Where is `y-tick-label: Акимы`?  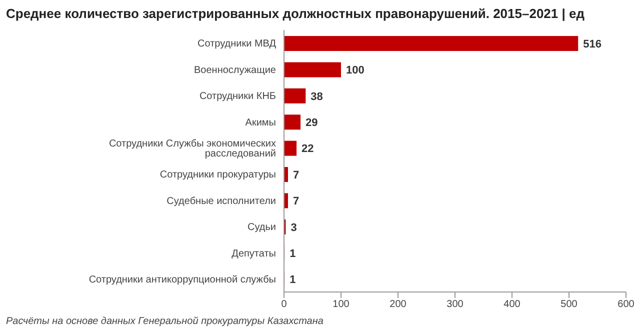 y-tick-label: Акимы is located at coordinates (260, 122).